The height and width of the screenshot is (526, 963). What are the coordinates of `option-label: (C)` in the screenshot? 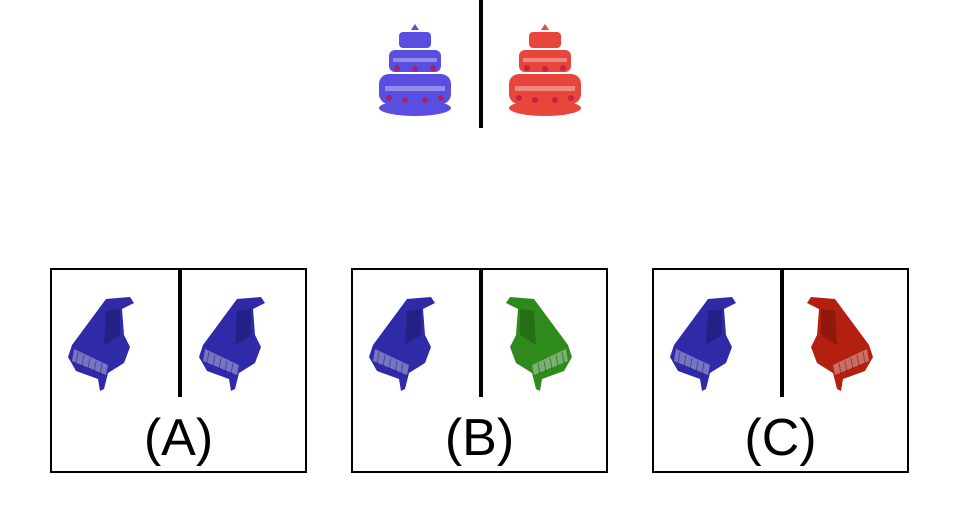 It's located at (780, 438).